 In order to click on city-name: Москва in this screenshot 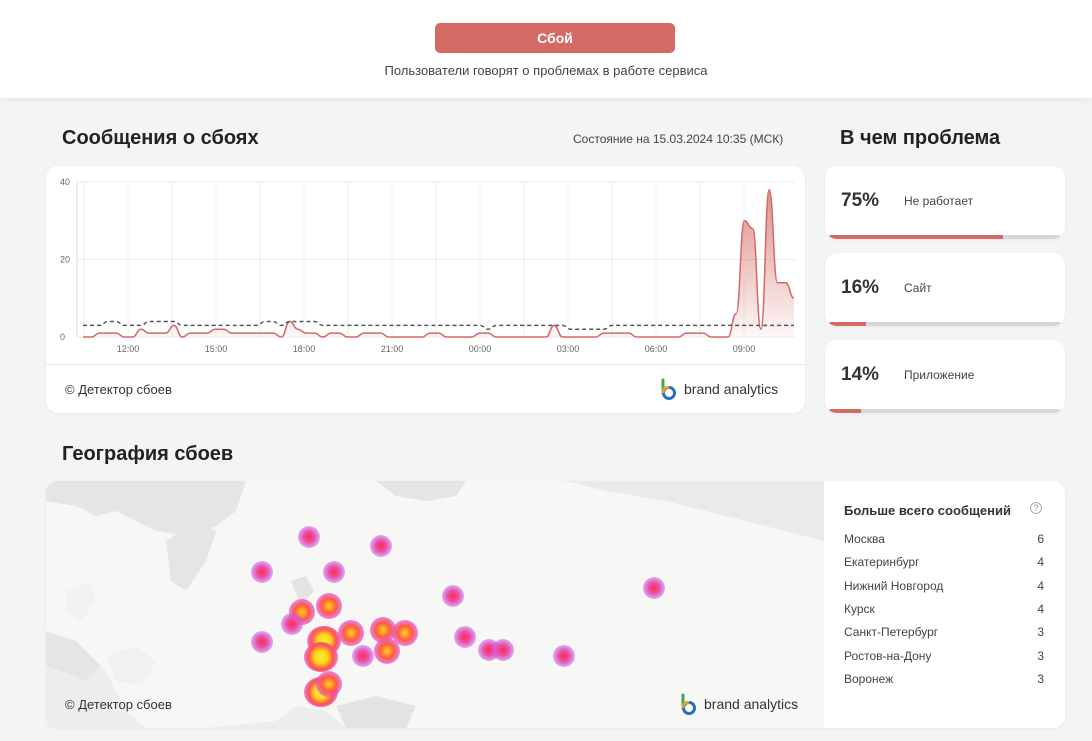, I will do `click(864, 539)`.